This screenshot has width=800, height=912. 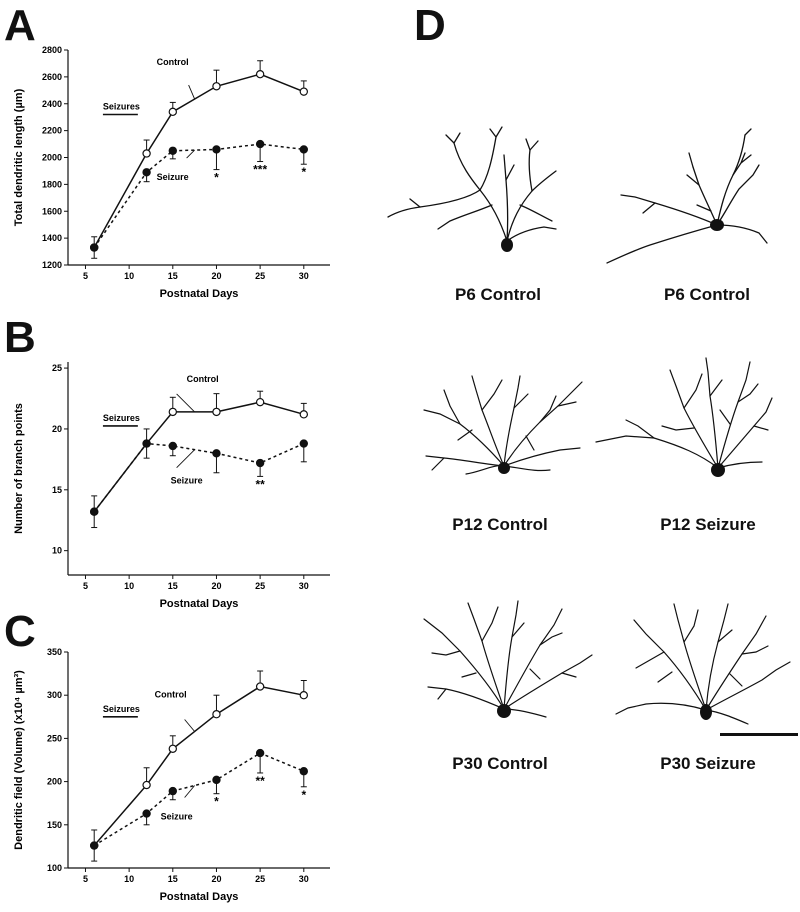 I want to click on x-tick-label: 15, so click(x=173, y=879).